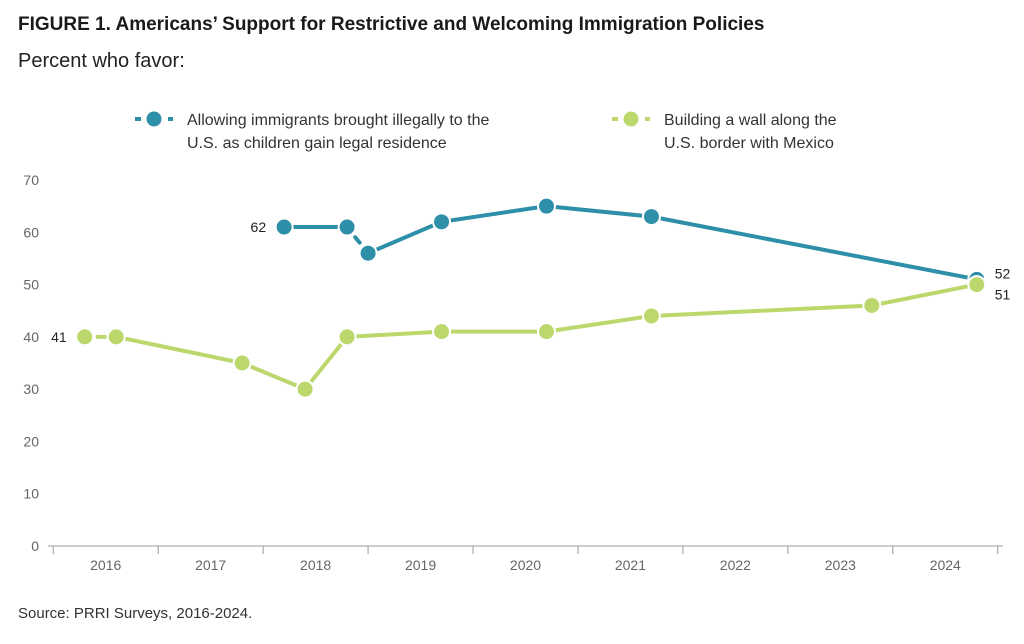 The width and height of the screenshot is (1024, 644). I want to click on source-note: Source: PRRI Surveys, 2016-2024., so click(135, 613).